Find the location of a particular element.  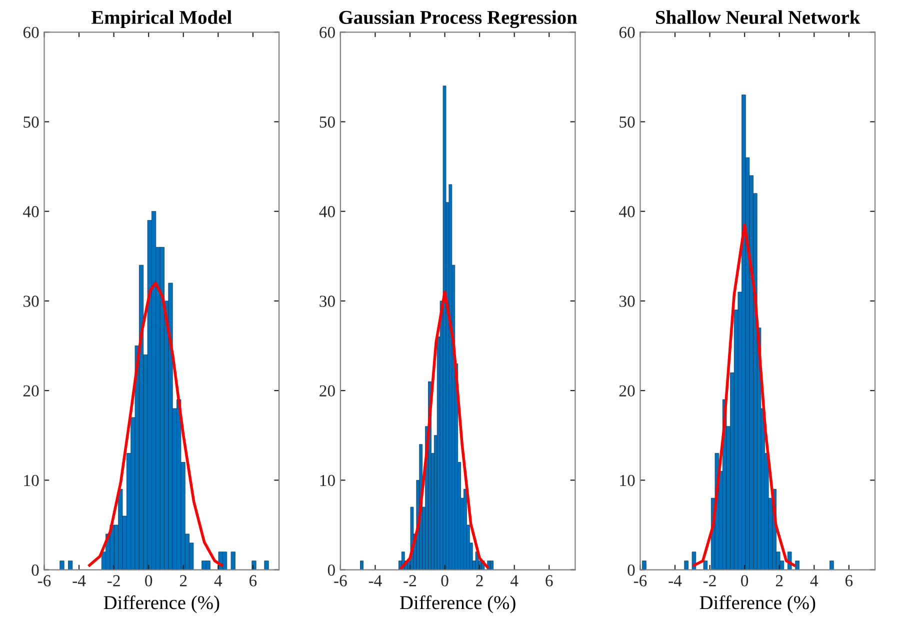

chart-title: Shallow Neural Network is located at coordinates (758, 17).